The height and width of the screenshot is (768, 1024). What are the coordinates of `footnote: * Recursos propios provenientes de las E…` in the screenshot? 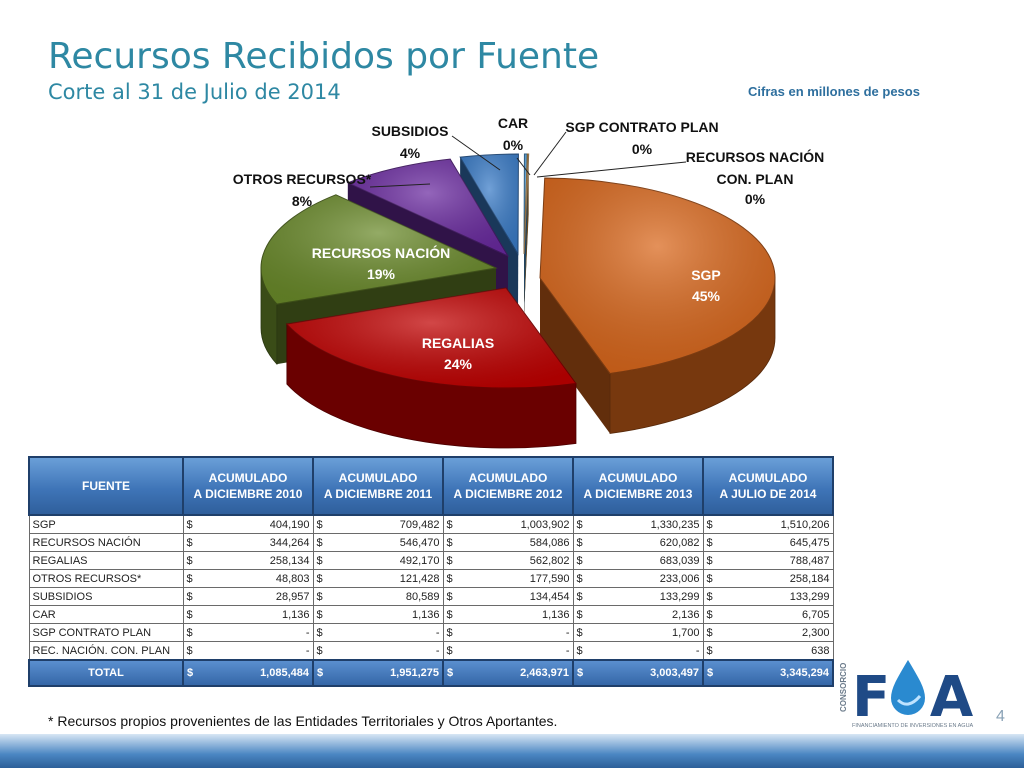 It's located at (303, 721).